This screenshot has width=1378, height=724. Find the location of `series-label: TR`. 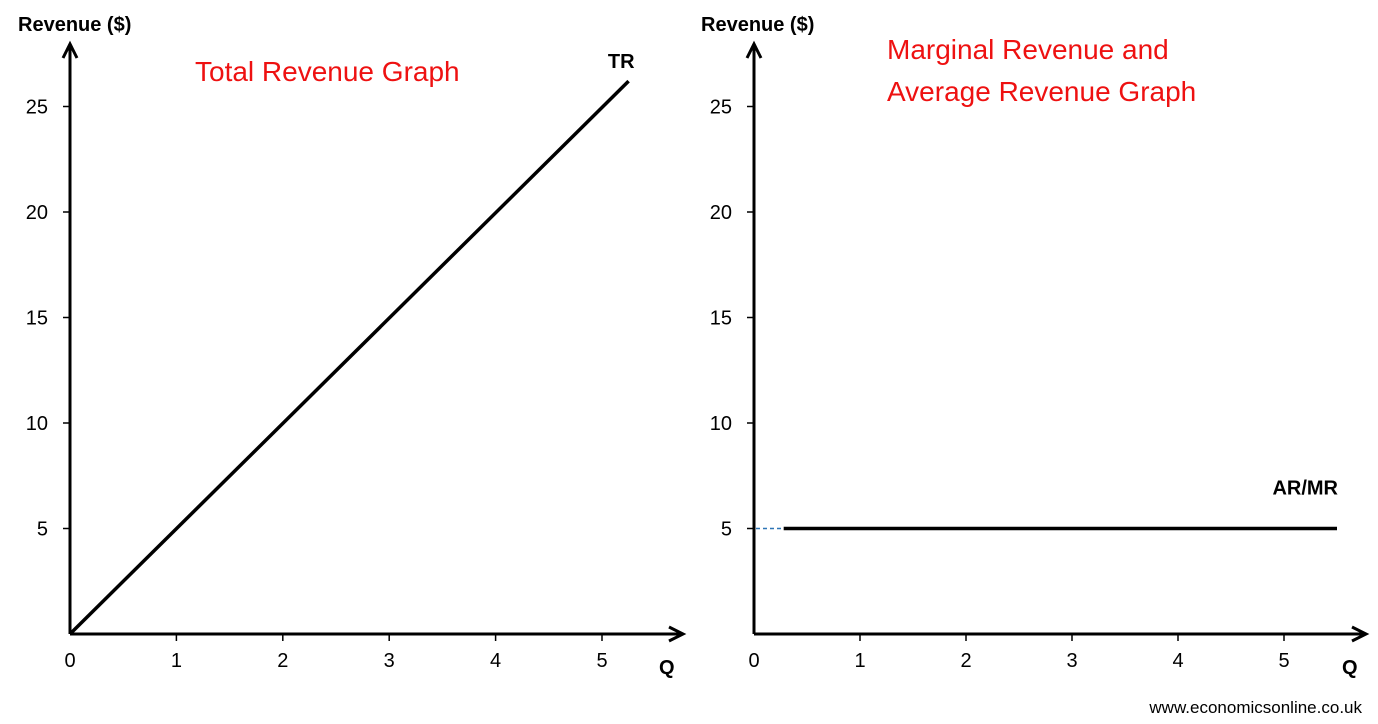

series-label: TR is located at coordinates (621, 62).